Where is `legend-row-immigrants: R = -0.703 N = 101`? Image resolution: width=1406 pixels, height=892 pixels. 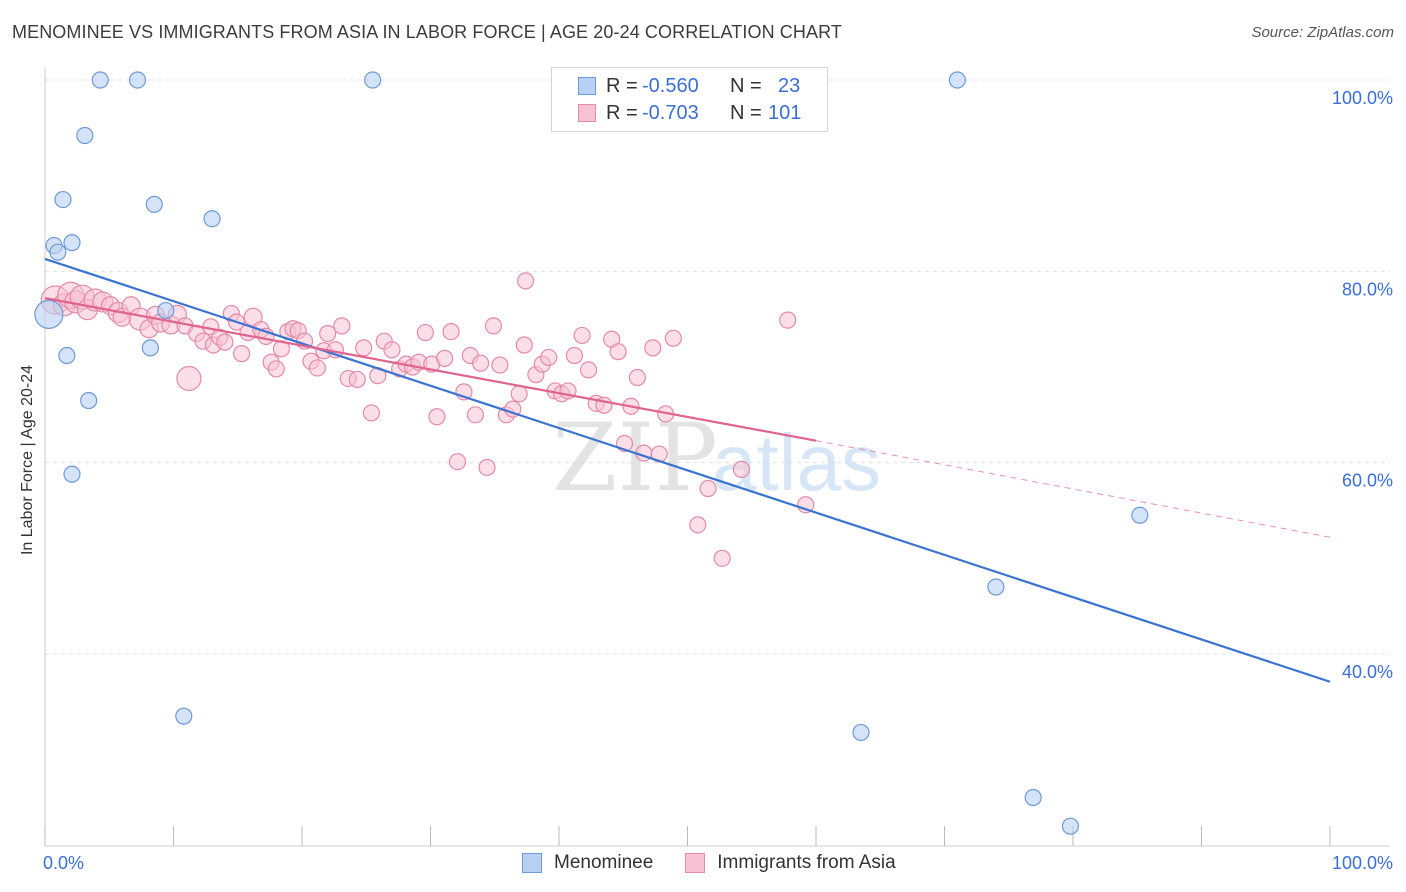
legend-row-immigrants: R = -0.703 N = 101 is located at coordinates (676, 113).